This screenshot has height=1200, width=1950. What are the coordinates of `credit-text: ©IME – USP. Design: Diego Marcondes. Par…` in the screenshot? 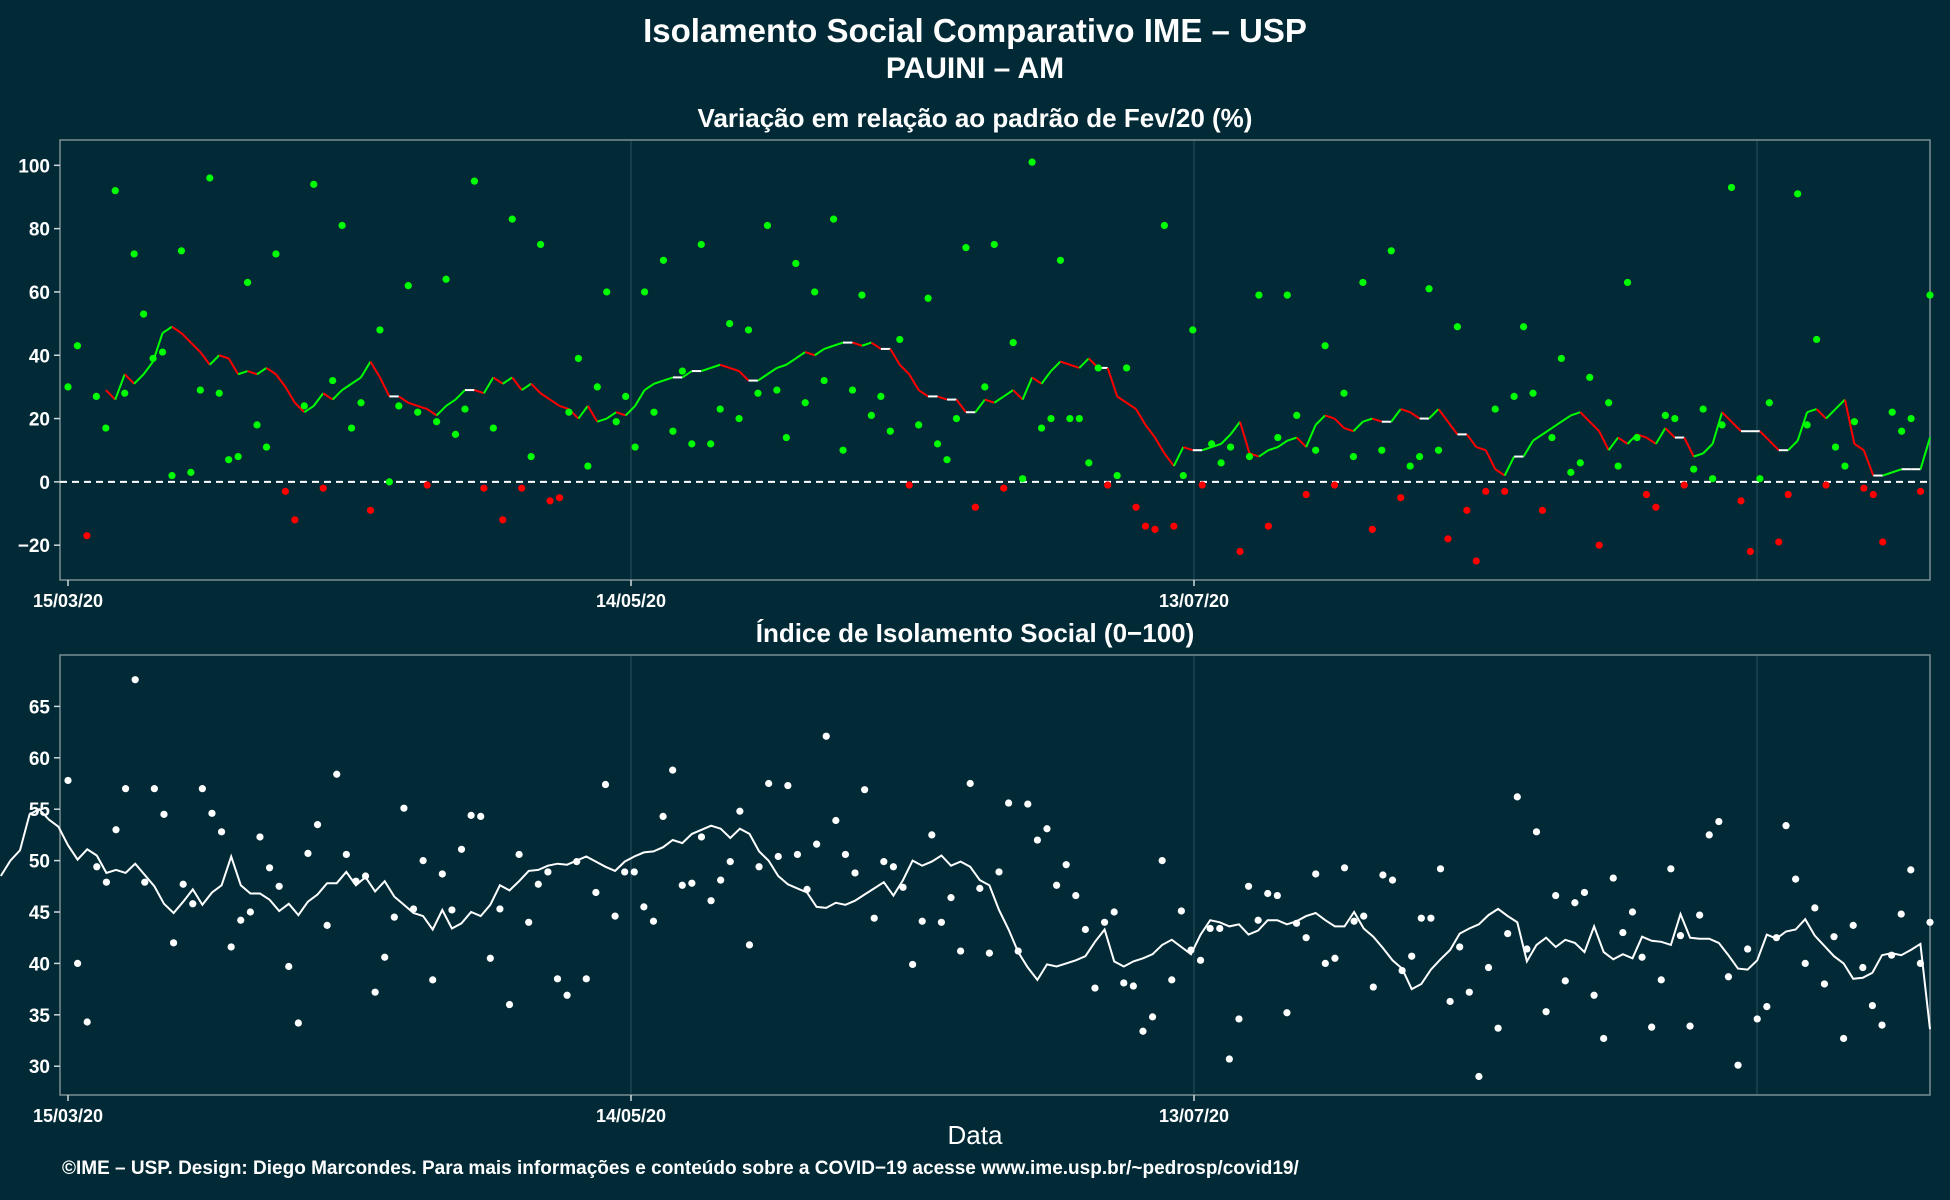 It's located at (680, 1168).